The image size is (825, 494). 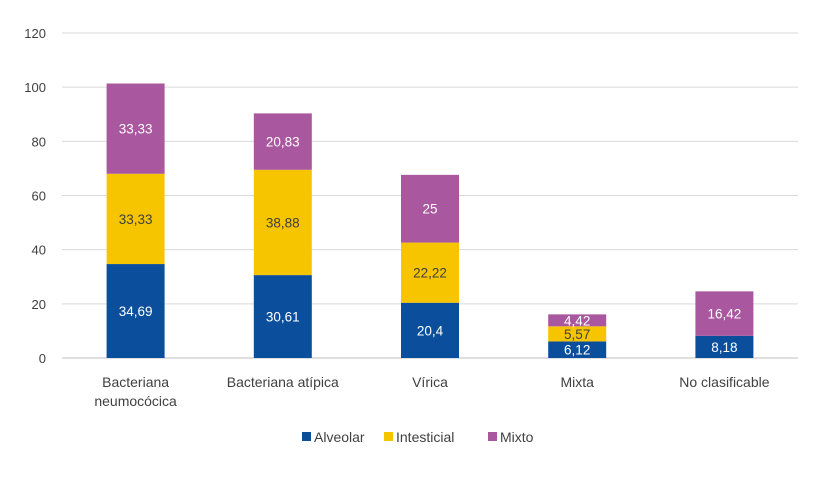 I want to click on y-tick-label: 40, so click(x=39, y=250).